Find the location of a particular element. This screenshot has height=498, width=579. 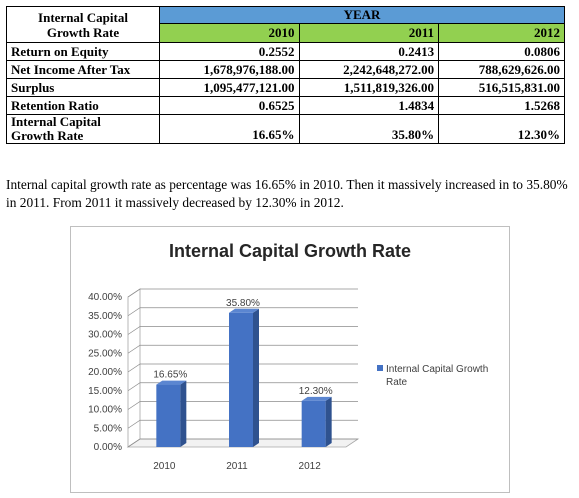

y-tick-label: 0.00% is located at coordinates (108, 447).